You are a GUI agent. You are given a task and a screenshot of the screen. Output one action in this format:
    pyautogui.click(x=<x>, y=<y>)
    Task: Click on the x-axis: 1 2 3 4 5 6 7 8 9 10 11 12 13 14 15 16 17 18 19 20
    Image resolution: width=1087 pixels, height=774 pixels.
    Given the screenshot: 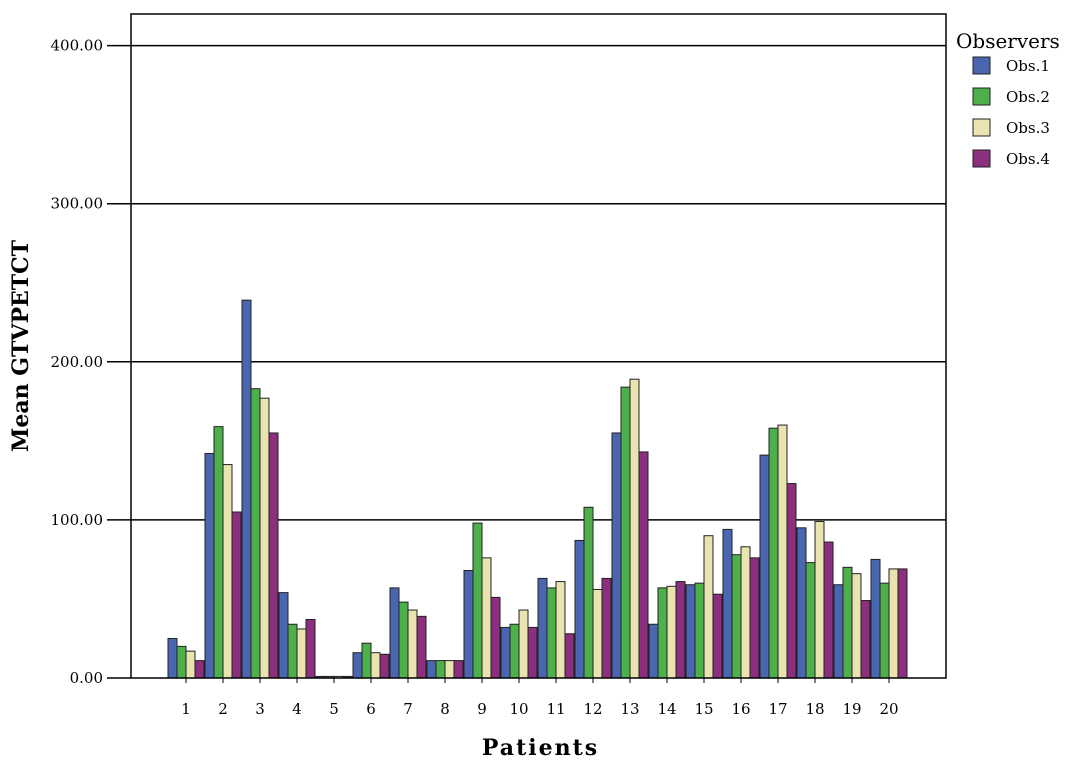 What is the action you would take?
    pyautogui.click(x=540, y=698)
    